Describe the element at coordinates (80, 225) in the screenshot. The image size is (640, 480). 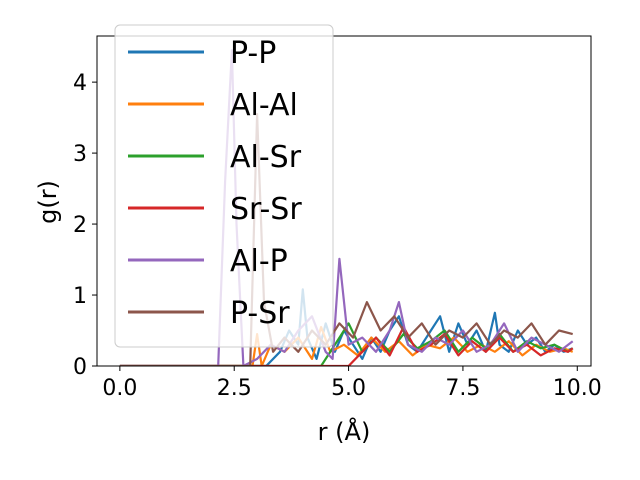
I see `y-tick-label: 2` at that location.